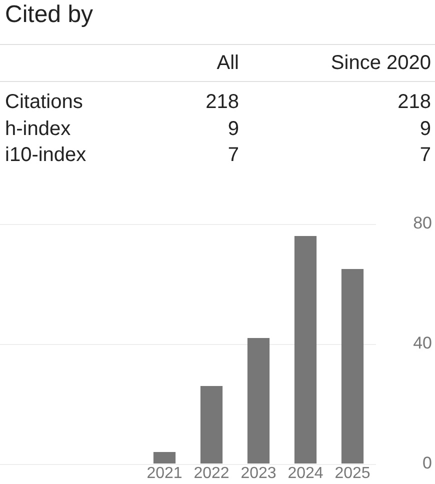  I want to click on y-tick-label: 80, so click(422, 223).